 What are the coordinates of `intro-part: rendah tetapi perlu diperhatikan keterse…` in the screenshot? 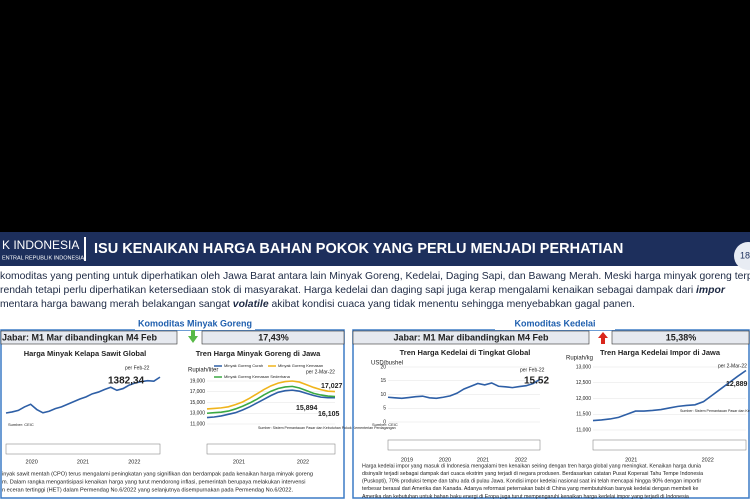 It's located at (348, 290).